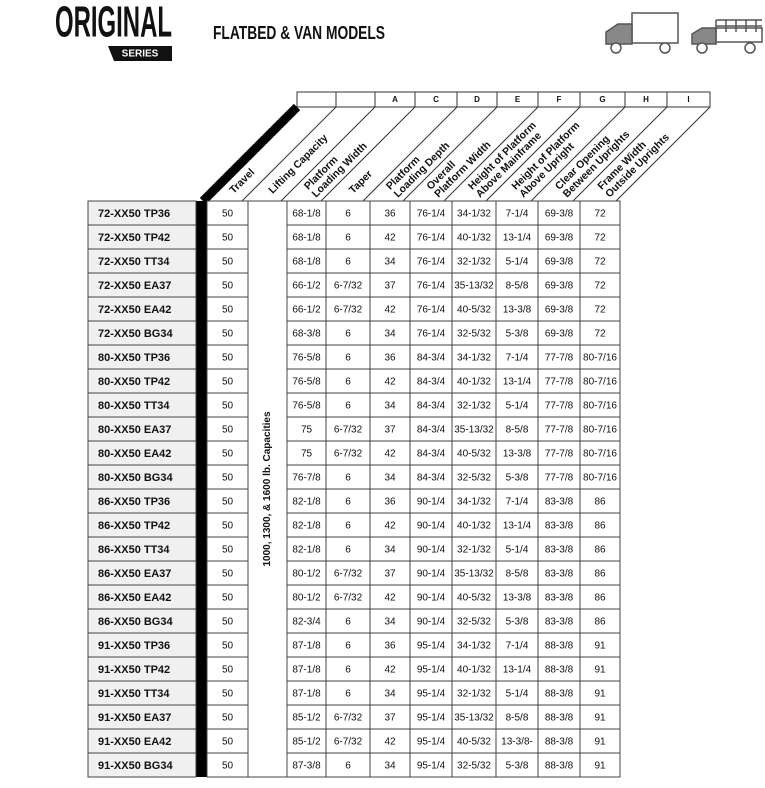 The image size is (765, 788). What do you see at coordinates (135, 478) in the screenshot?
I see `model-name: 80-XX50 BG34` at bounding box center [135, 478].